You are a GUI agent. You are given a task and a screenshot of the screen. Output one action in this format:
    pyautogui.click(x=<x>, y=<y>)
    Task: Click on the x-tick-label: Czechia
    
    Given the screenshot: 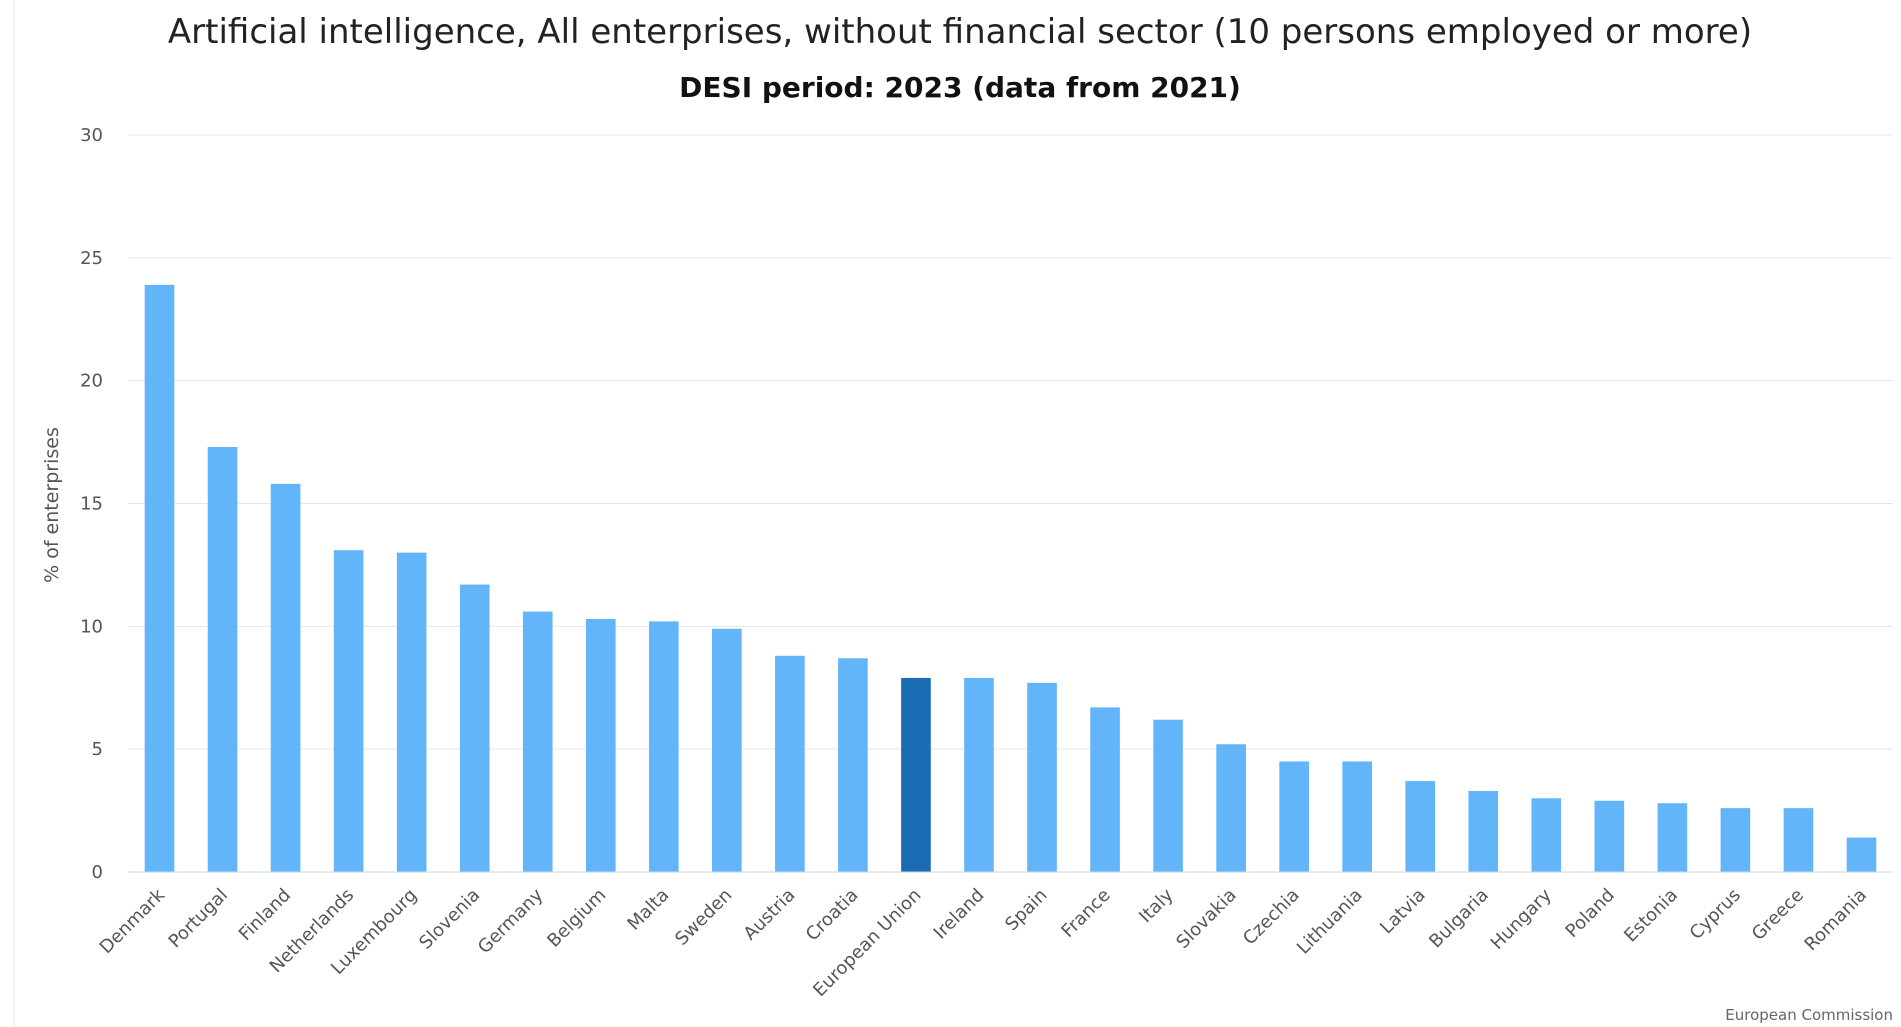 What is the action you would take?
    pyautogui.click(x=1271, y=917)
    